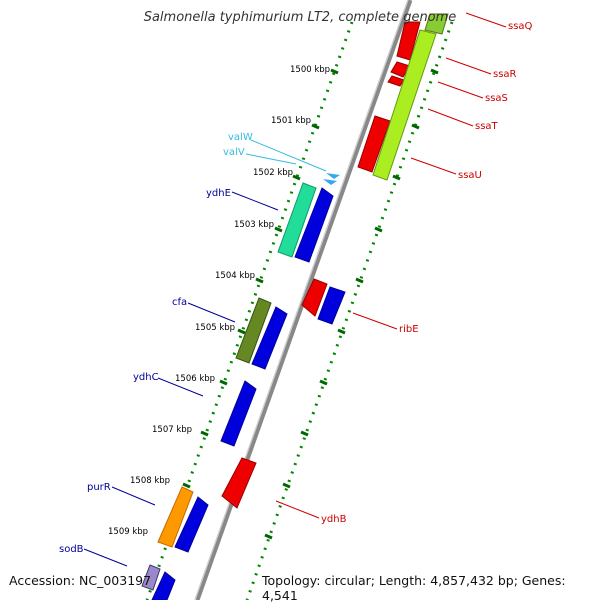  I want to click on gene-ssaS-red, so click(396, 81).